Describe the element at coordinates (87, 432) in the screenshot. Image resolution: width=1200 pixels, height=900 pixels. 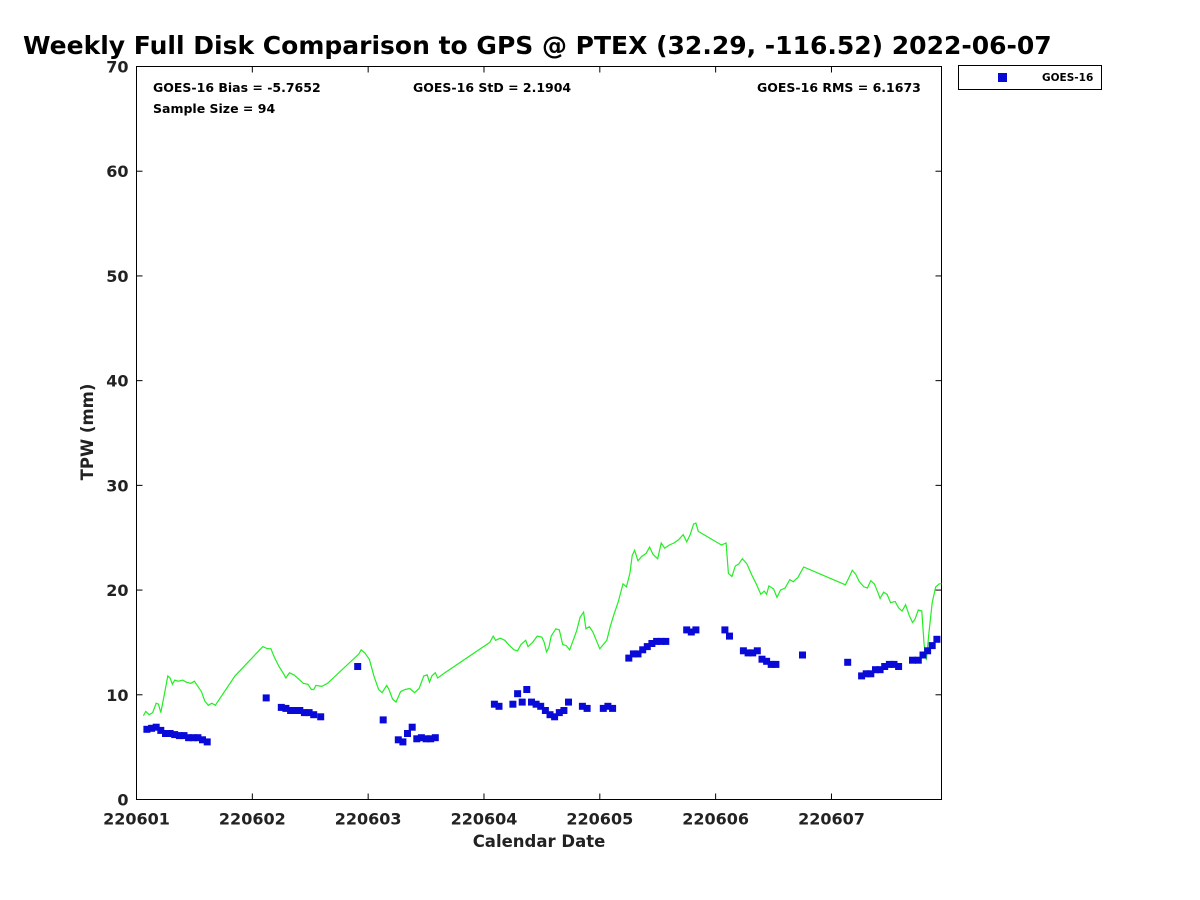
I see `y-axis-label: TPW (mm)` at that location.